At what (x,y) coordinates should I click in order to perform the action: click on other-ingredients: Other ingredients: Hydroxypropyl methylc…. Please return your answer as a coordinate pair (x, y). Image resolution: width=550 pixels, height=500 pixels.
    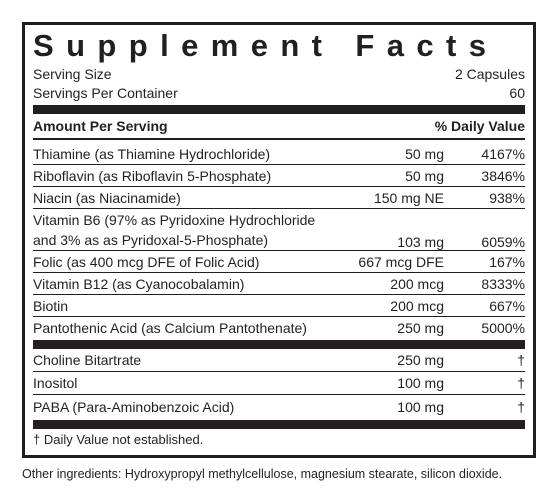
    Looking at the image, I should click on (262, 474).